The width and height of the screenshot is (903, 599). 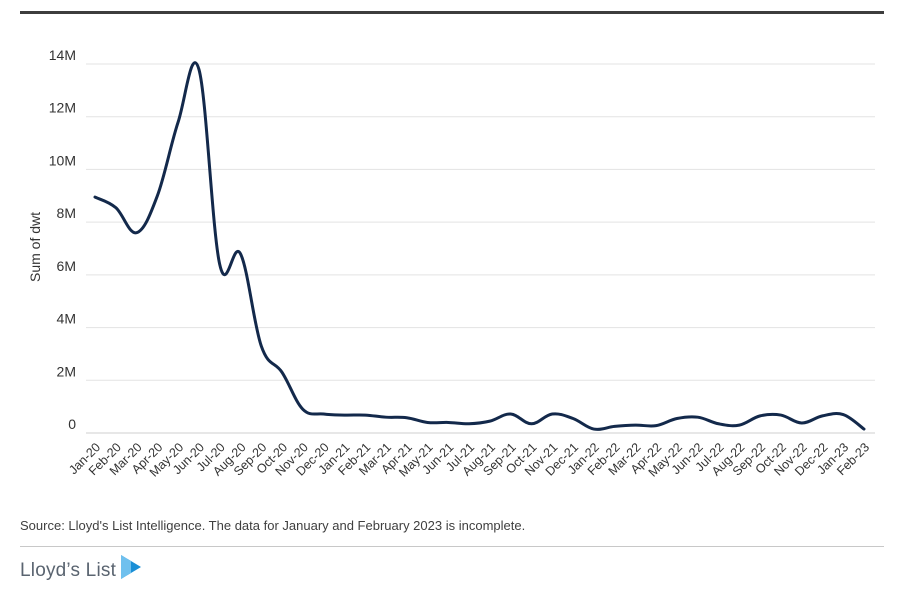 I want to click on y-axis-label: Sum of dwt, so click(x=35, y=247).